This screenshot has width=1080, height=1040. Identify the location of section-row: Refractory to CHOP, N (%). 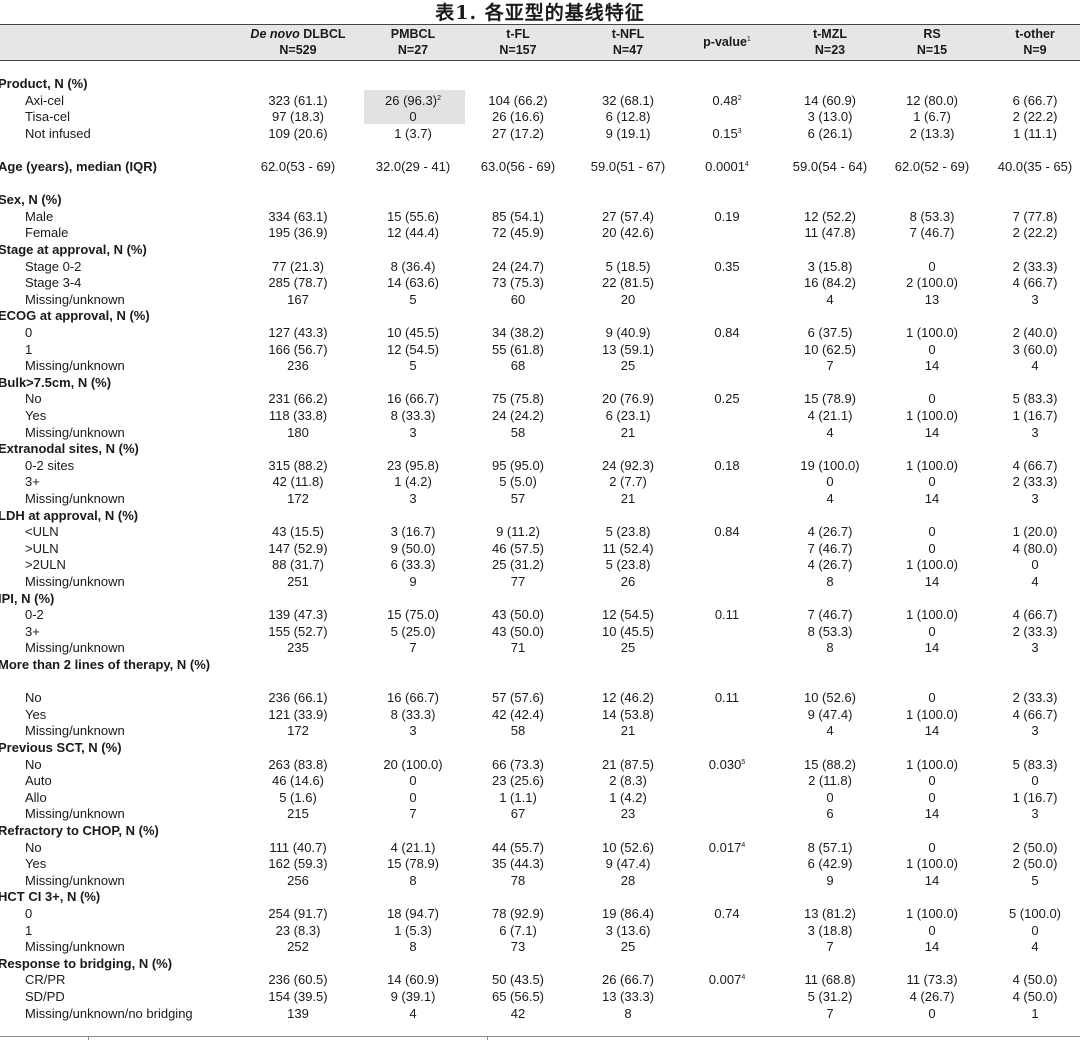
(540, 830).